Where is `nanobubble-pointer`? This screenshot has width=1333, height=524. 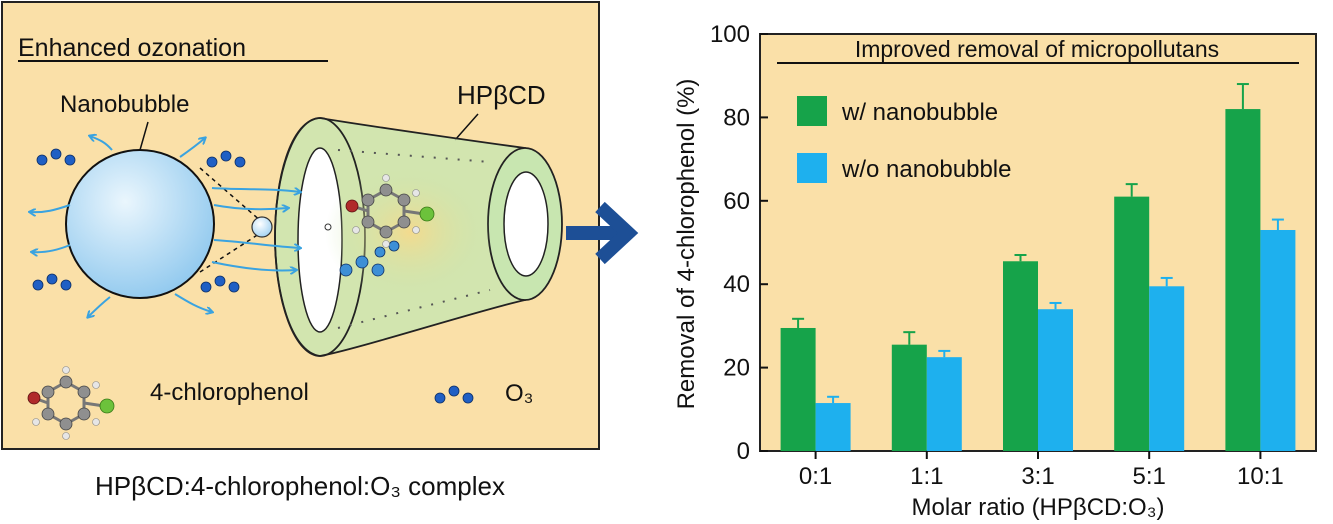 nanobubble-pointer is located at coordinates (144, 136).